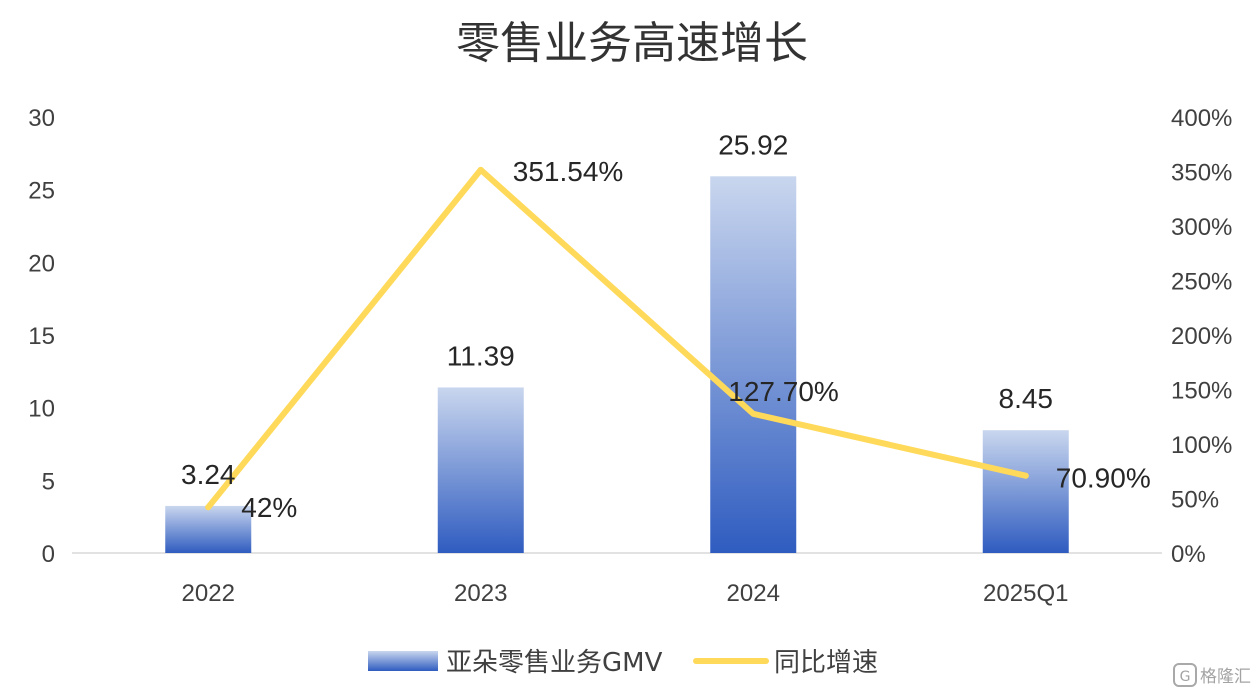  Describe the element at coordinates (632, 43) in the screenshot. I see `chart-title: 零售业务高速增长` at that location.